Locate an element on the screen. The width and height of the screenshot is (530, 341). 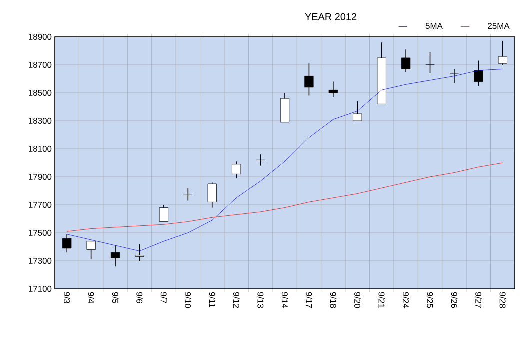
y-tick-label: 17900 is located at coordinates (40, 177).